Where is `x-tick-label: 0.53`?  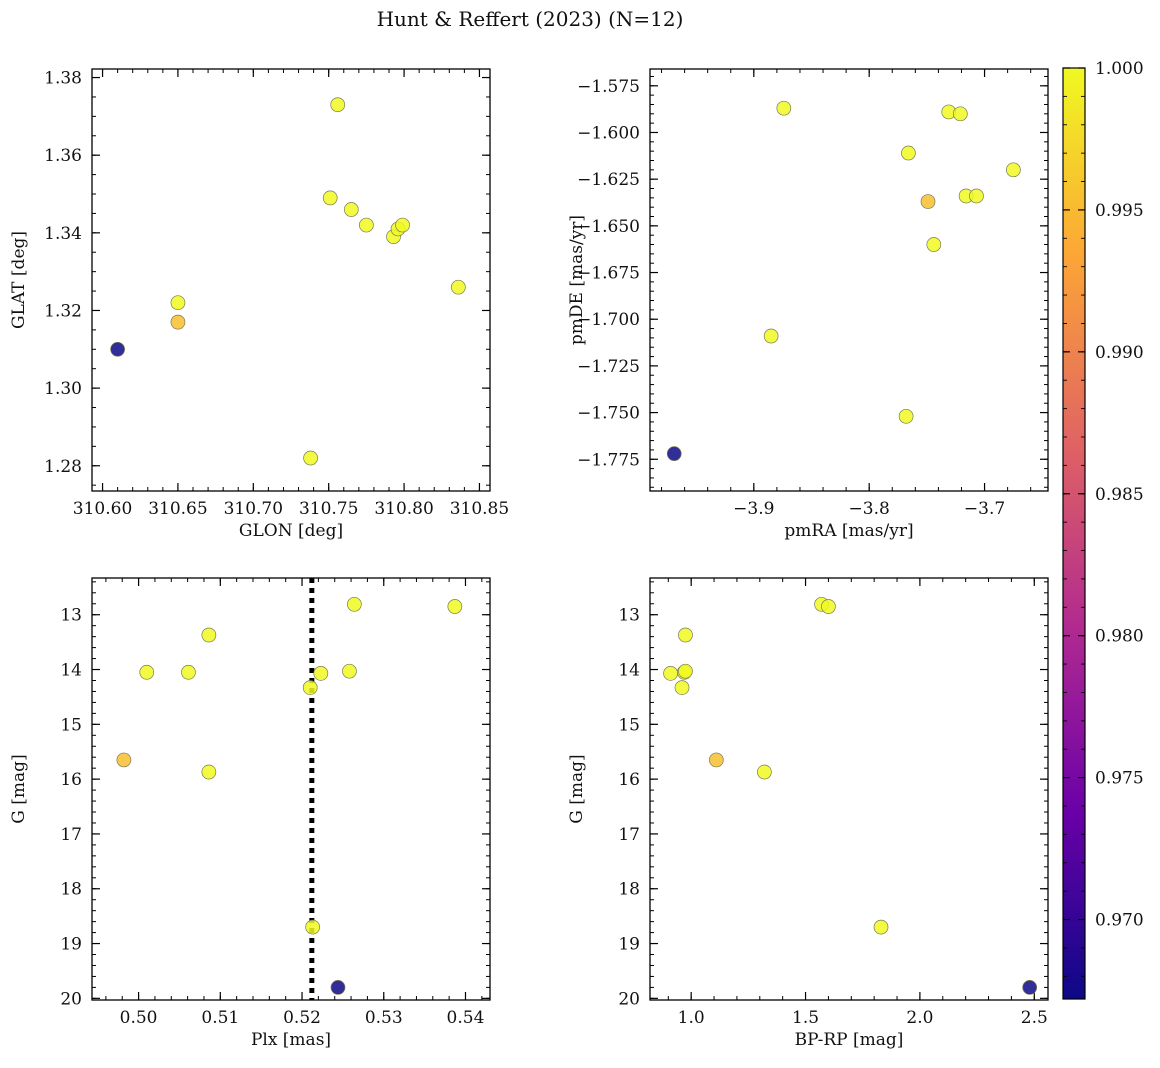 x-tick-label: 0.53 is located at coordinates (384, 1018).